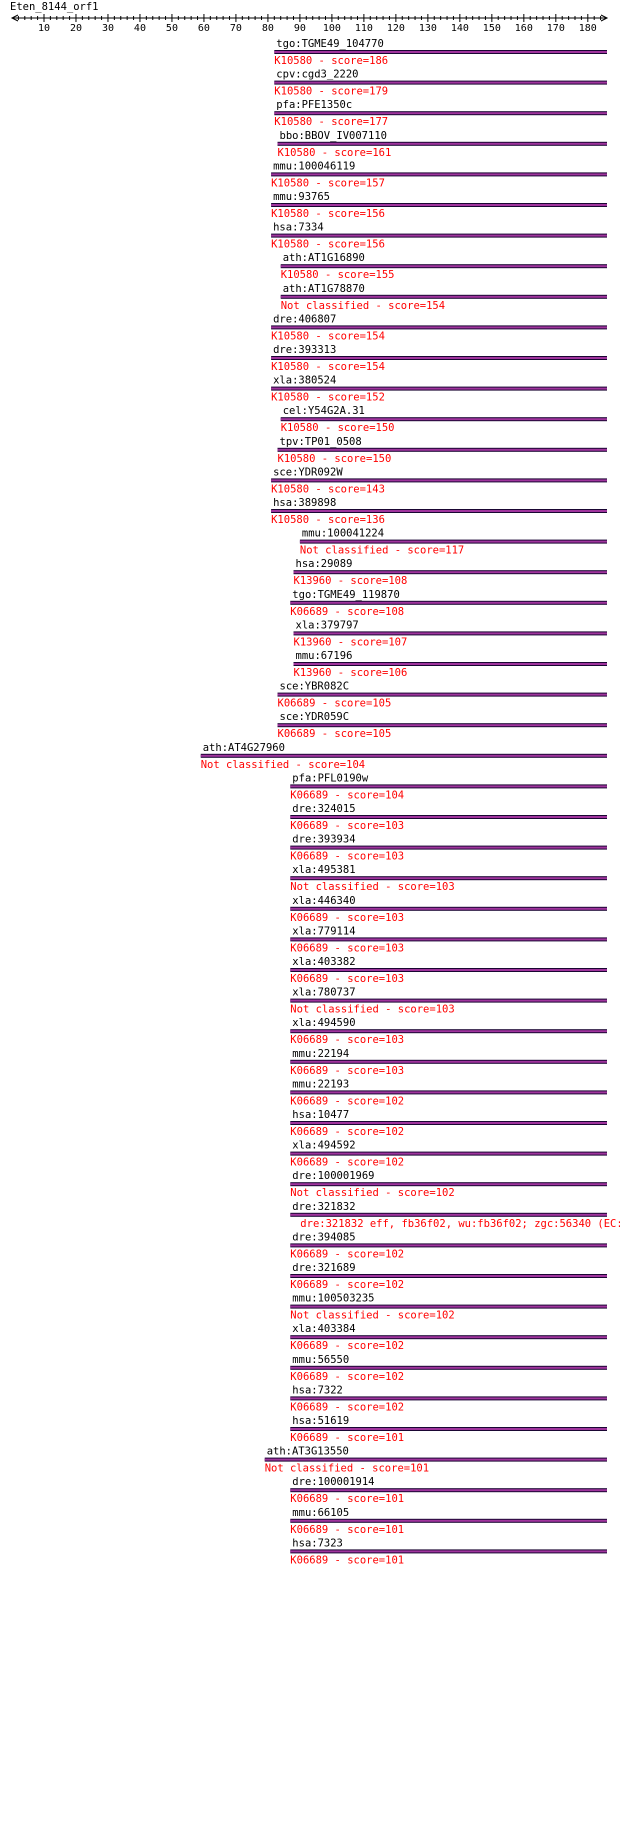  What do you see at coordinates (315, 687) in the screenshot?
I see `hit-id-label: sce:YBR082C` at bounding box center [315, 687].